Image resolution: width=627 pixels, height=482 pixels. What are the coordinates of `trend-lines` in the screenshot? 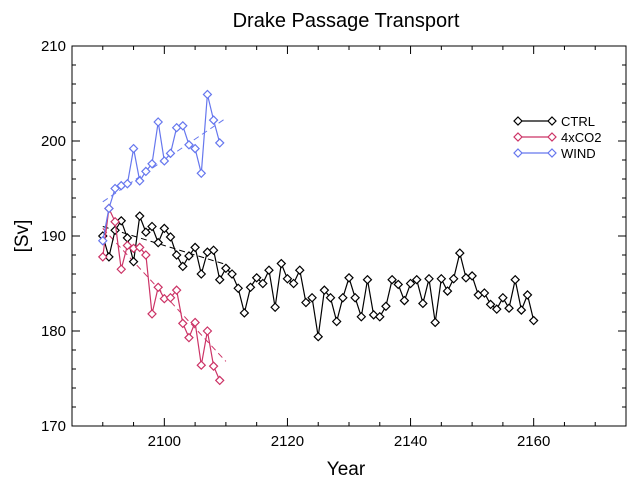 It's located at (164, 239).